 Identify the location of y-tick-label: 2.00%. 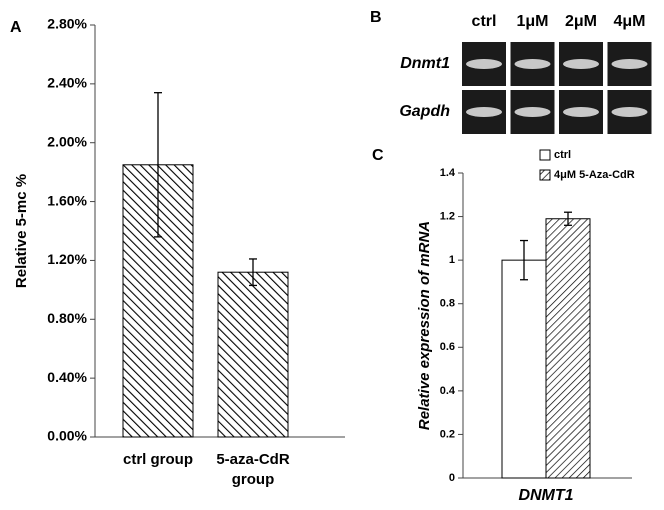
(67, 141).